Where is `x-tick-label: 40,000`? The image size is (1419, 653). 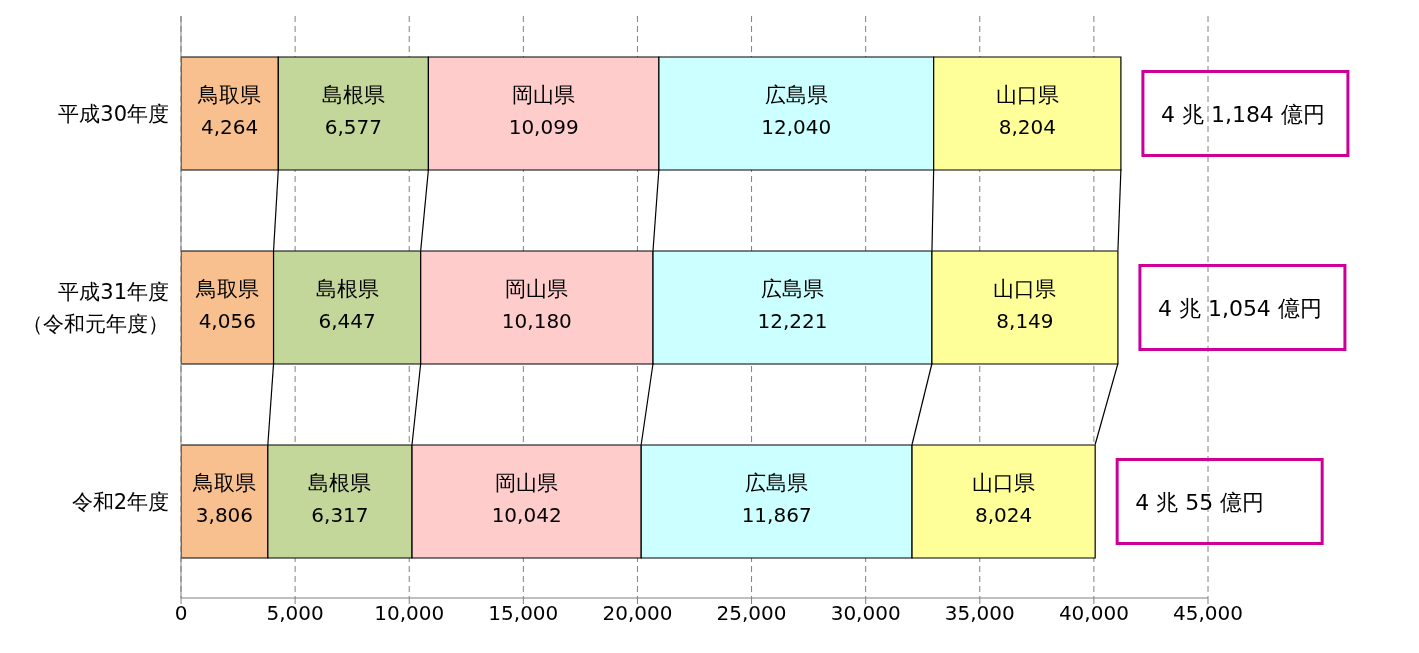
x-tick-label: 40,000 is located at coordinates (1093, 613).